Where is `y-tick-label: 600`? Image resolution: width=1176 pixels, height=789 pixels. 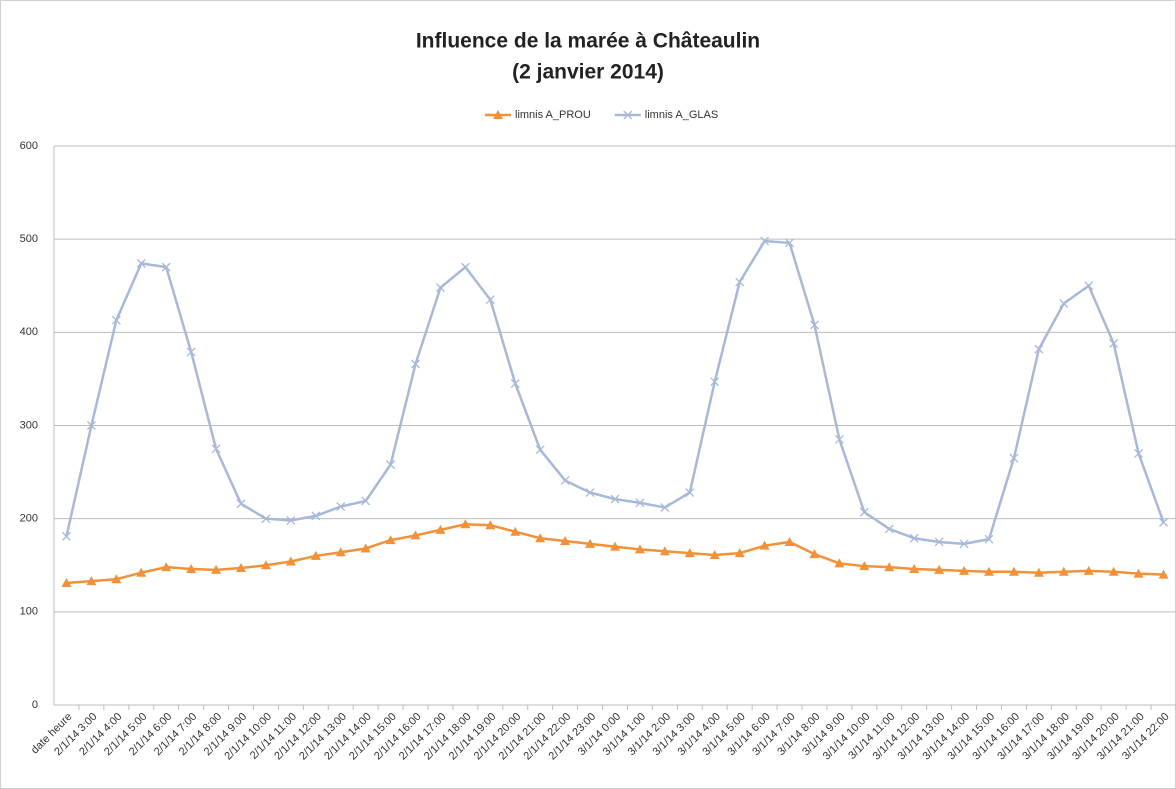
y-tick-label: 600 is located at coordinates (29, 146).